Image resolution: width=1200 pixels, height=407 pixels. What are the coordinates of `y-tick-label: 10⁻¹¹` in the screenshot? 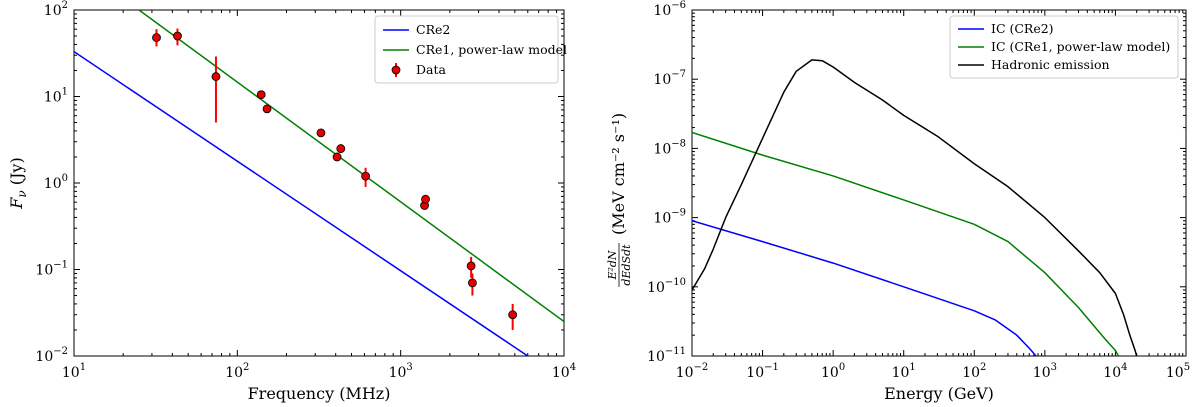 It's located at (666, 355).